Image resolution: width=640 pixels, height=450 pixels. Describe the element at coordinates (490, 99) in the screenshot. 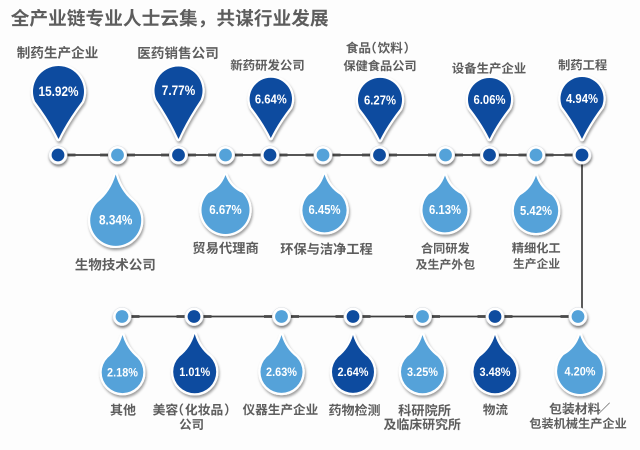

I see `svg-text: 6.06%` at that location.